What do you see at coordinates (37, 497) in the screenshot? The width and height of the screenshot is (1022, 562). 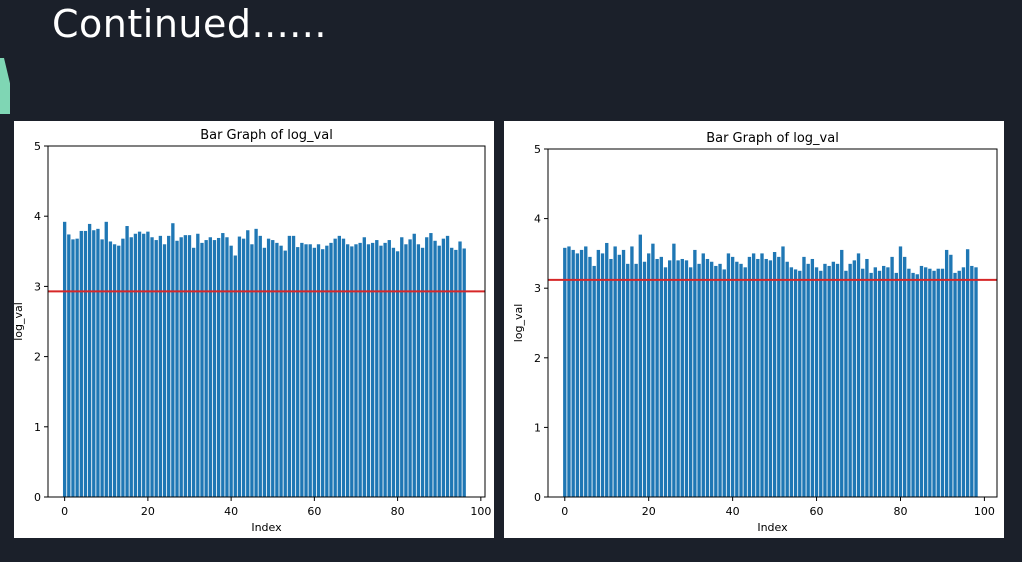 I see `y-tick-label: 0` at bounding box center [37, 497].